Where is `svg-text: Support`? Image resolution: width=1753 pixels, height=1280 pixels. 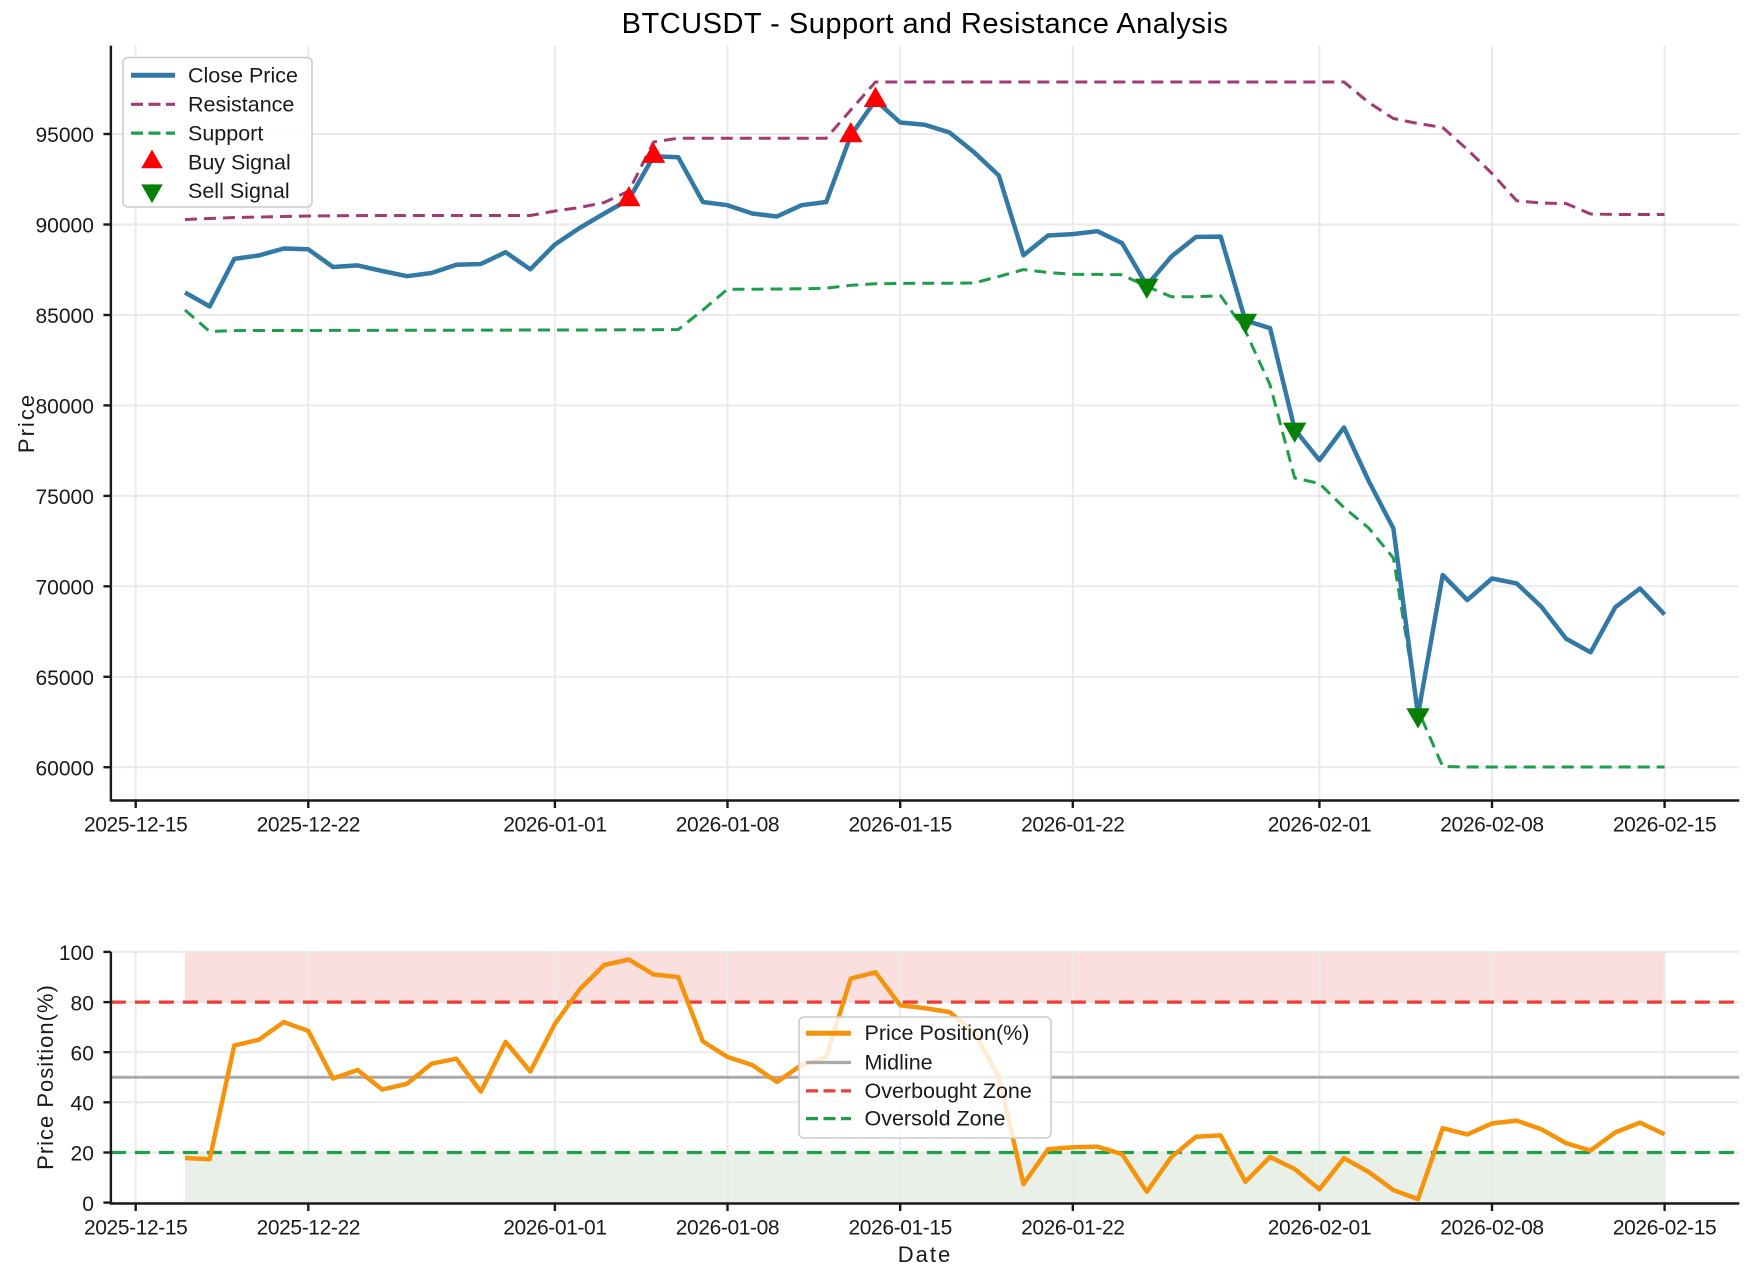 svg-text: Support is located at coordinates (225, 133).